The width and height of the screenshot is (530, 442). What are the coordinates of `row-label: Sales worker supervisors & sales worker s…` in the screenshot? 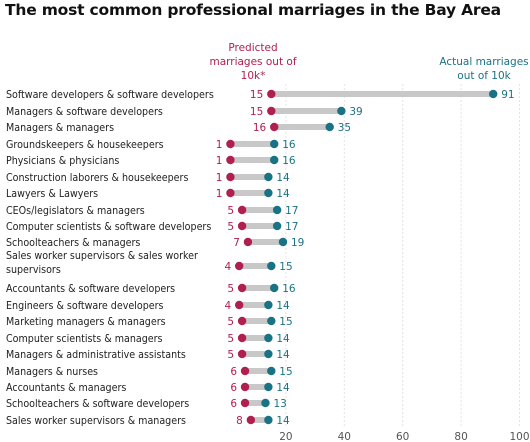 It's located at (102, 263).